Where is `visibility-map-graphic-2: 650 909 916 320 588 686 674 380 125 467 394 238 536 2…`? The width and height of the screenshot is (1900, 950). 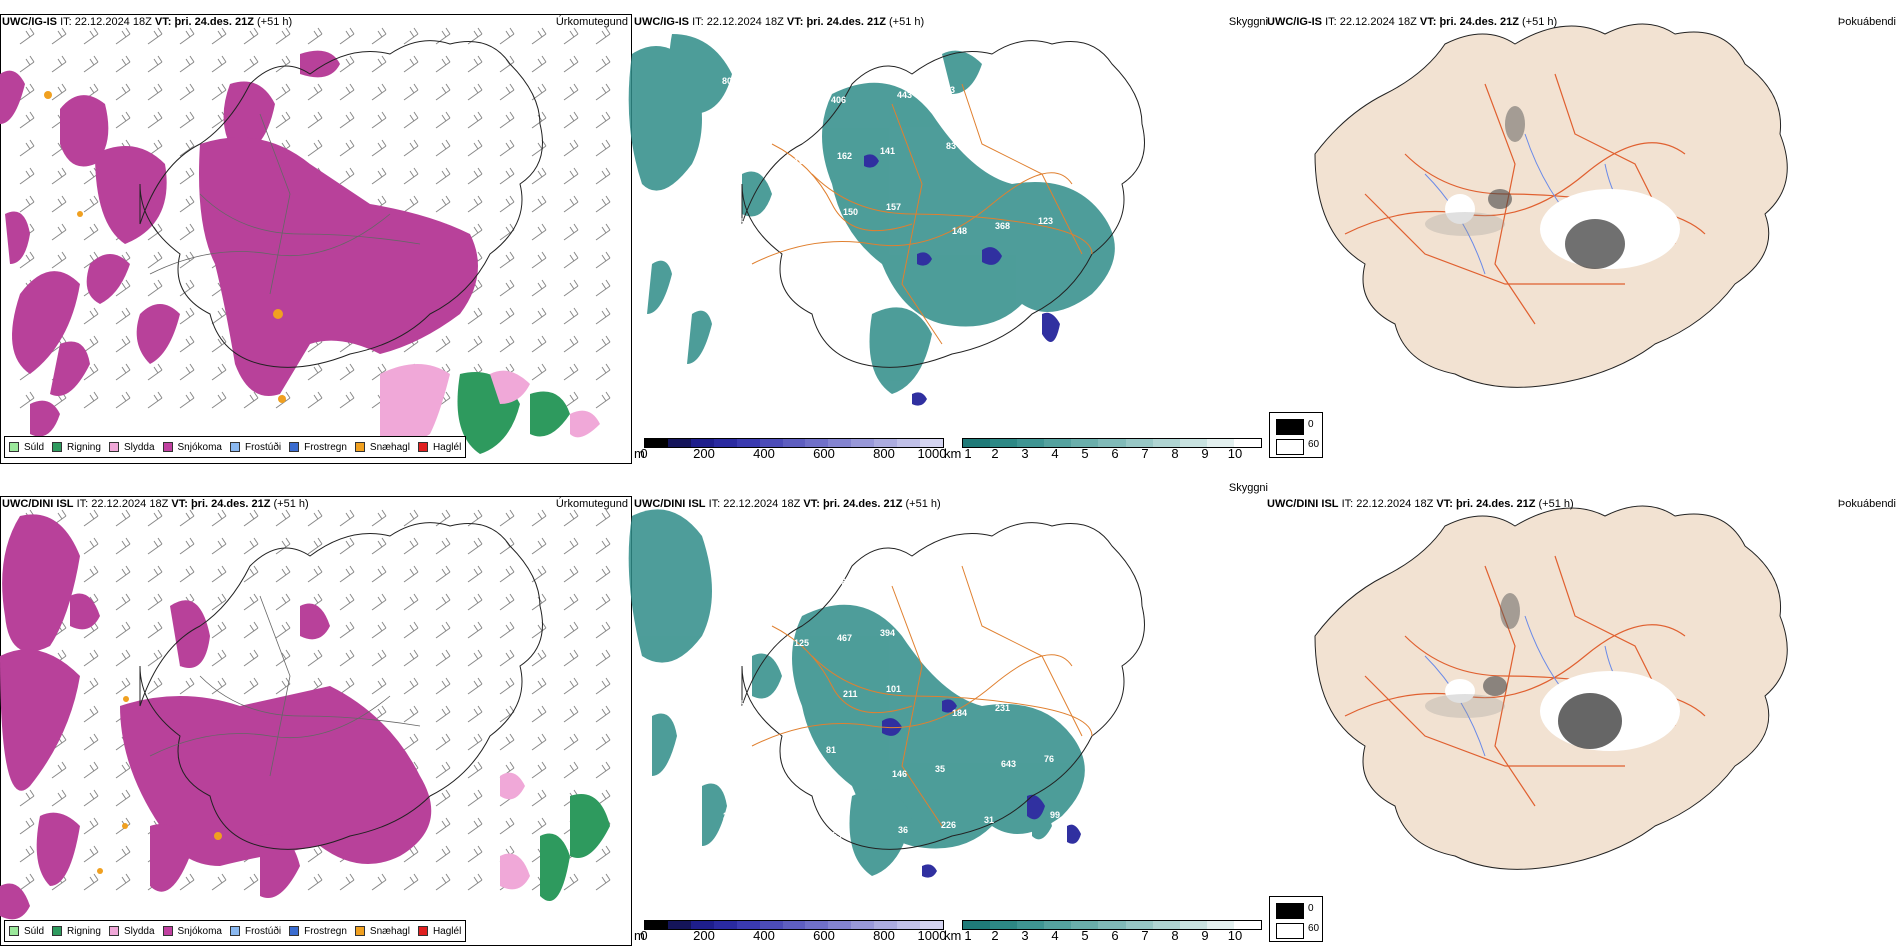 visibility-map-graphic-2: 650 909 916 320 588 686 674 380 125 467 394 238 536 2… is located at coordinates (886, 707).